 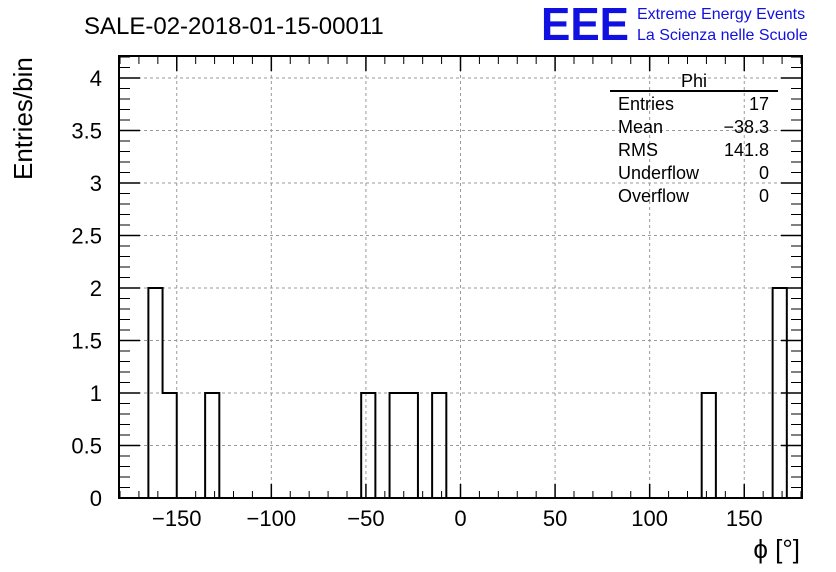 I want to click on stats-title: Phi, so click(x=694, y=81).